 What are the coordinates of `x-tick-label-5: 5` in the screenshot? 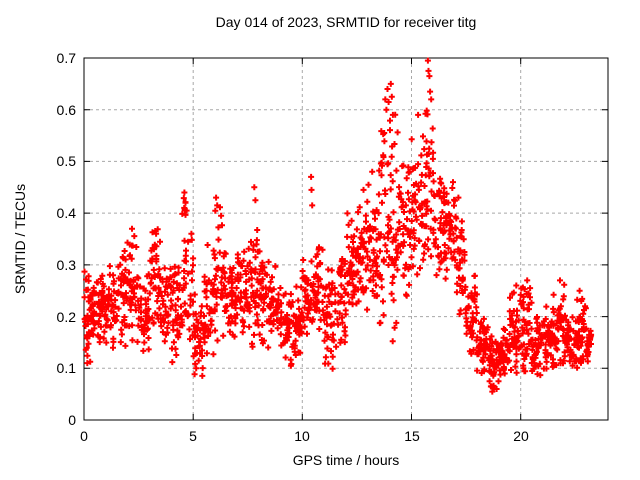 It's located at (193, 436).